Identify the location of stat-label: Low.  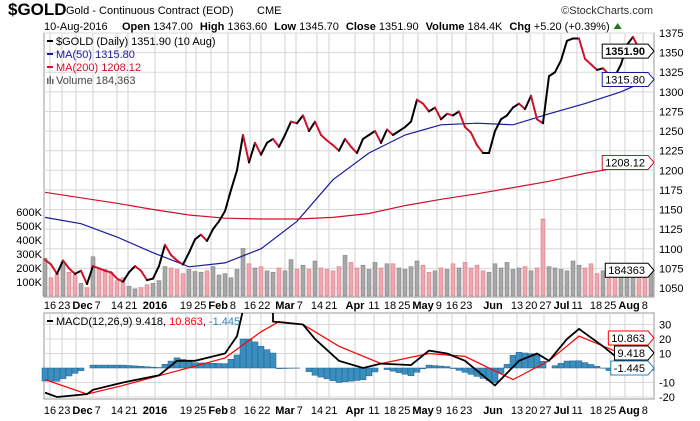
(285, 27).